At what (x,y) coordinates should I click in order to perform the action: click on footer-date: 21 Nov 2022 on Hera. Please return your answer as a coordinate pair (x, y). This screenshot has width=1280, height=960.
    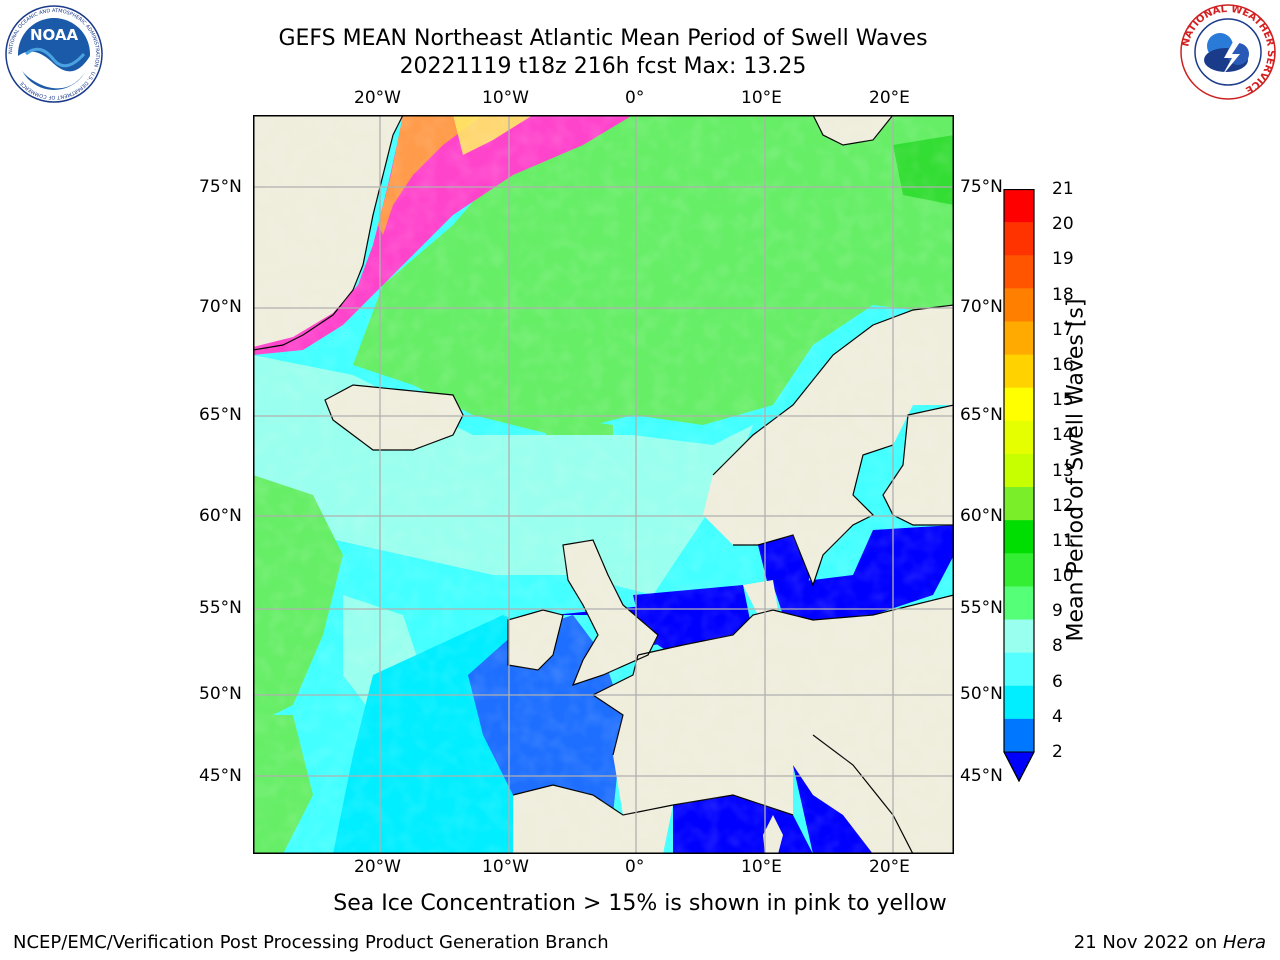
    Looking at the image, I should click on (1170, 942).